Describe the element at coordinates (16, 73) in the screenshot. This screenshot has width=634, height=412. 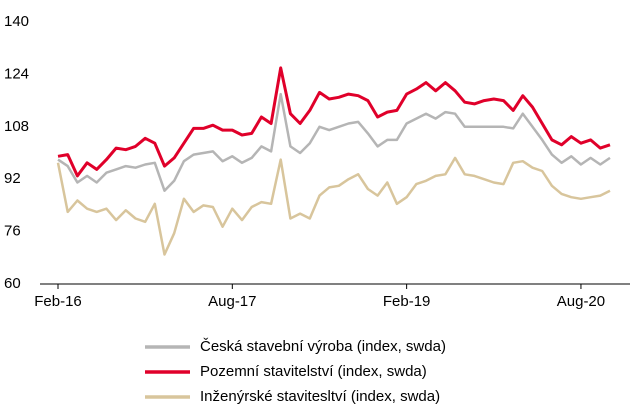
I see `y-tick-label: 124` at that location.